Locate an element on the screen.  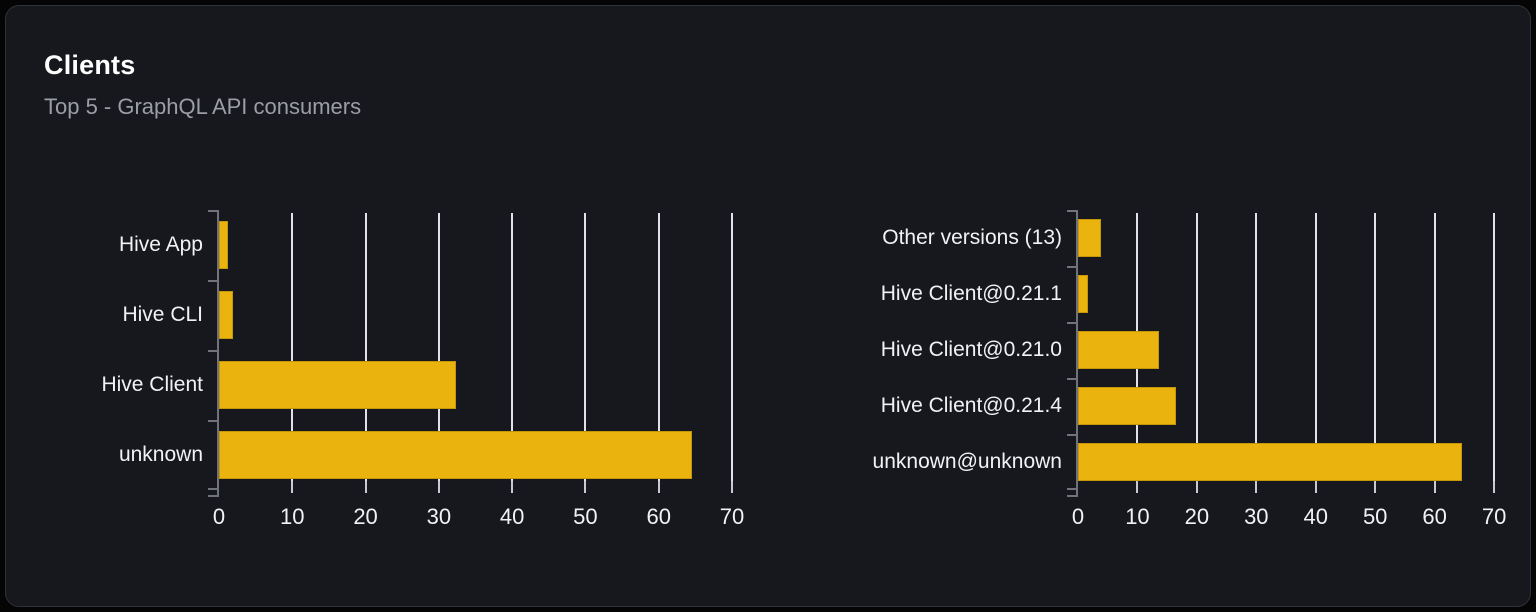
y-axis-category-labels: Hive App Hive CLI Hive Client unknown is located at coordinates (130, 350).